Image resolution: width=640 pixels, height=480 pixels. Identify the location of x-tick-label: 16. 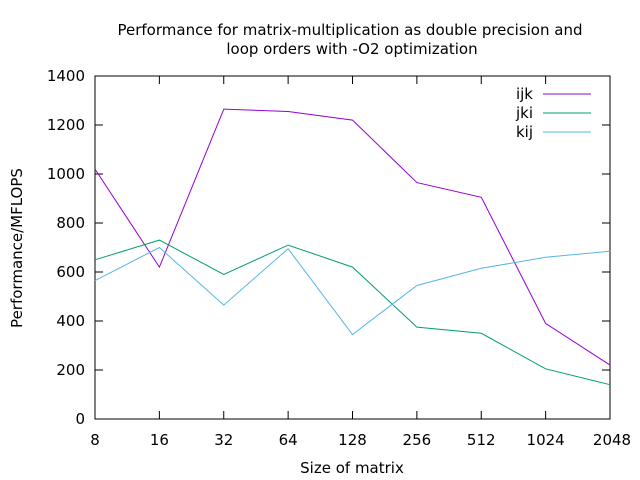
(159, 440).